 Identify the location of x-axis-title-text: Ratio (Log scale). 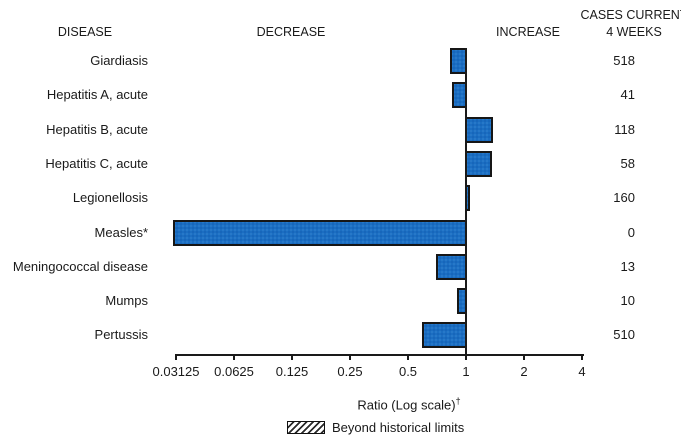
(406, 405).